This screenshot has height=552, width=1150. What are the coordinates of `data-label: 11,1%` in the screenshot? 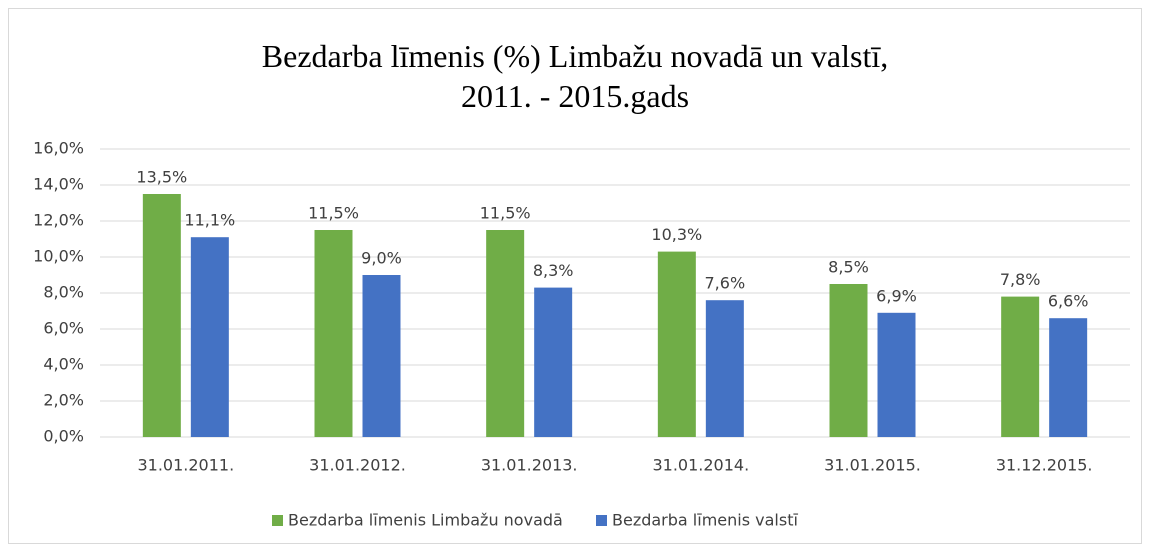 It's located at (209, 220).